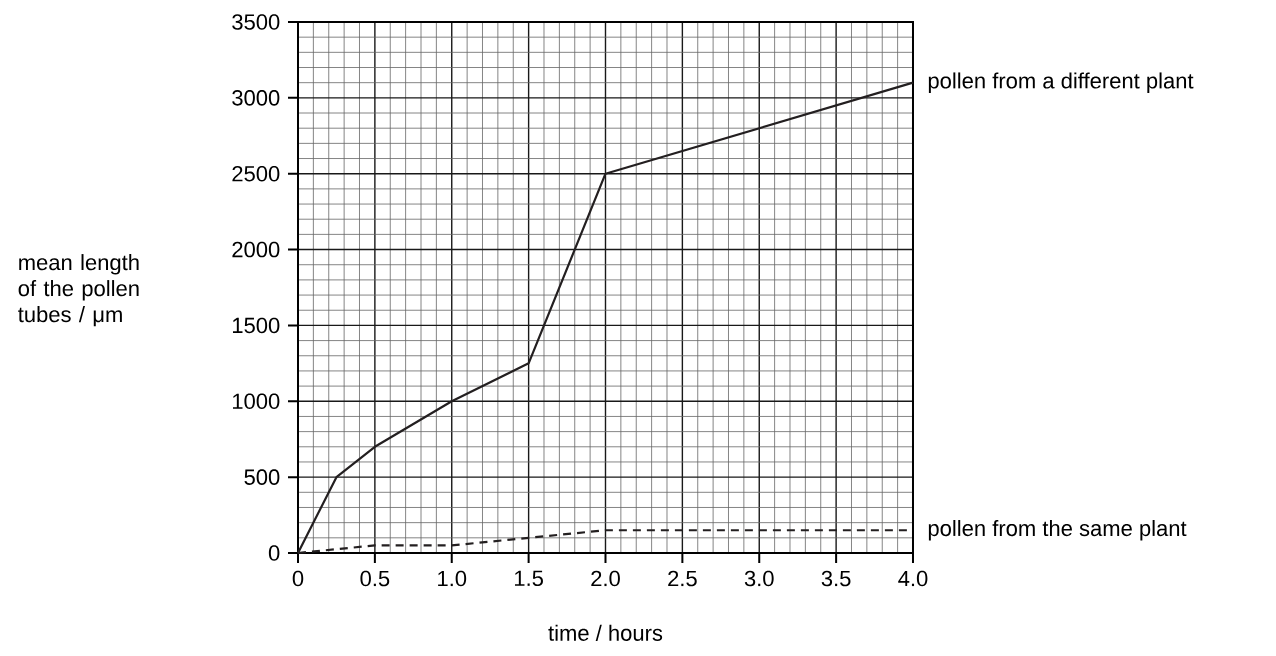 Image resolution: width=1276 pixels, height=656 pixels. Describe the element at coordinates (256, 22) in the screenshot. I see `y-tick-label: 3500` at that location.